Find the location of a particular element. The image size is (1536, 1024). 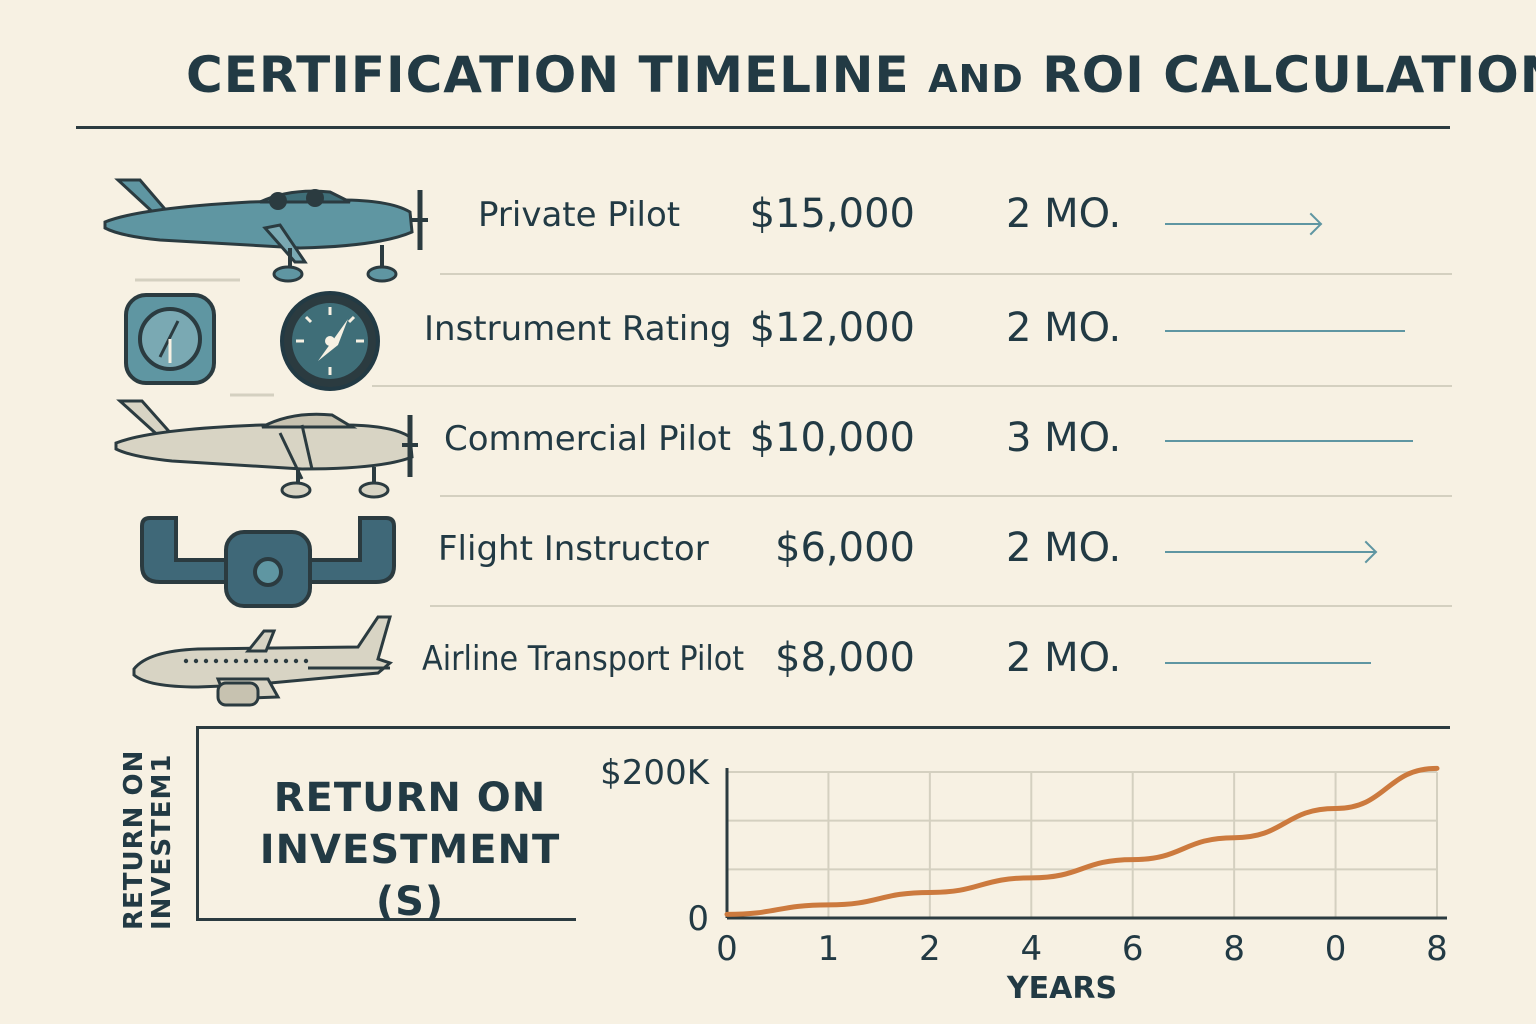

chart-grid is located at coordinates (1082, 844).